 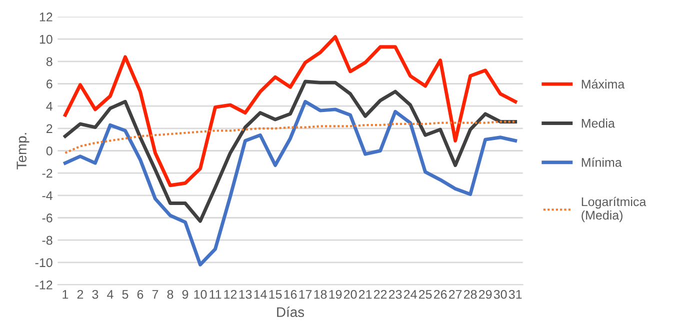 I want to click on x-tick-label: 17, so click(x=305, y=294).